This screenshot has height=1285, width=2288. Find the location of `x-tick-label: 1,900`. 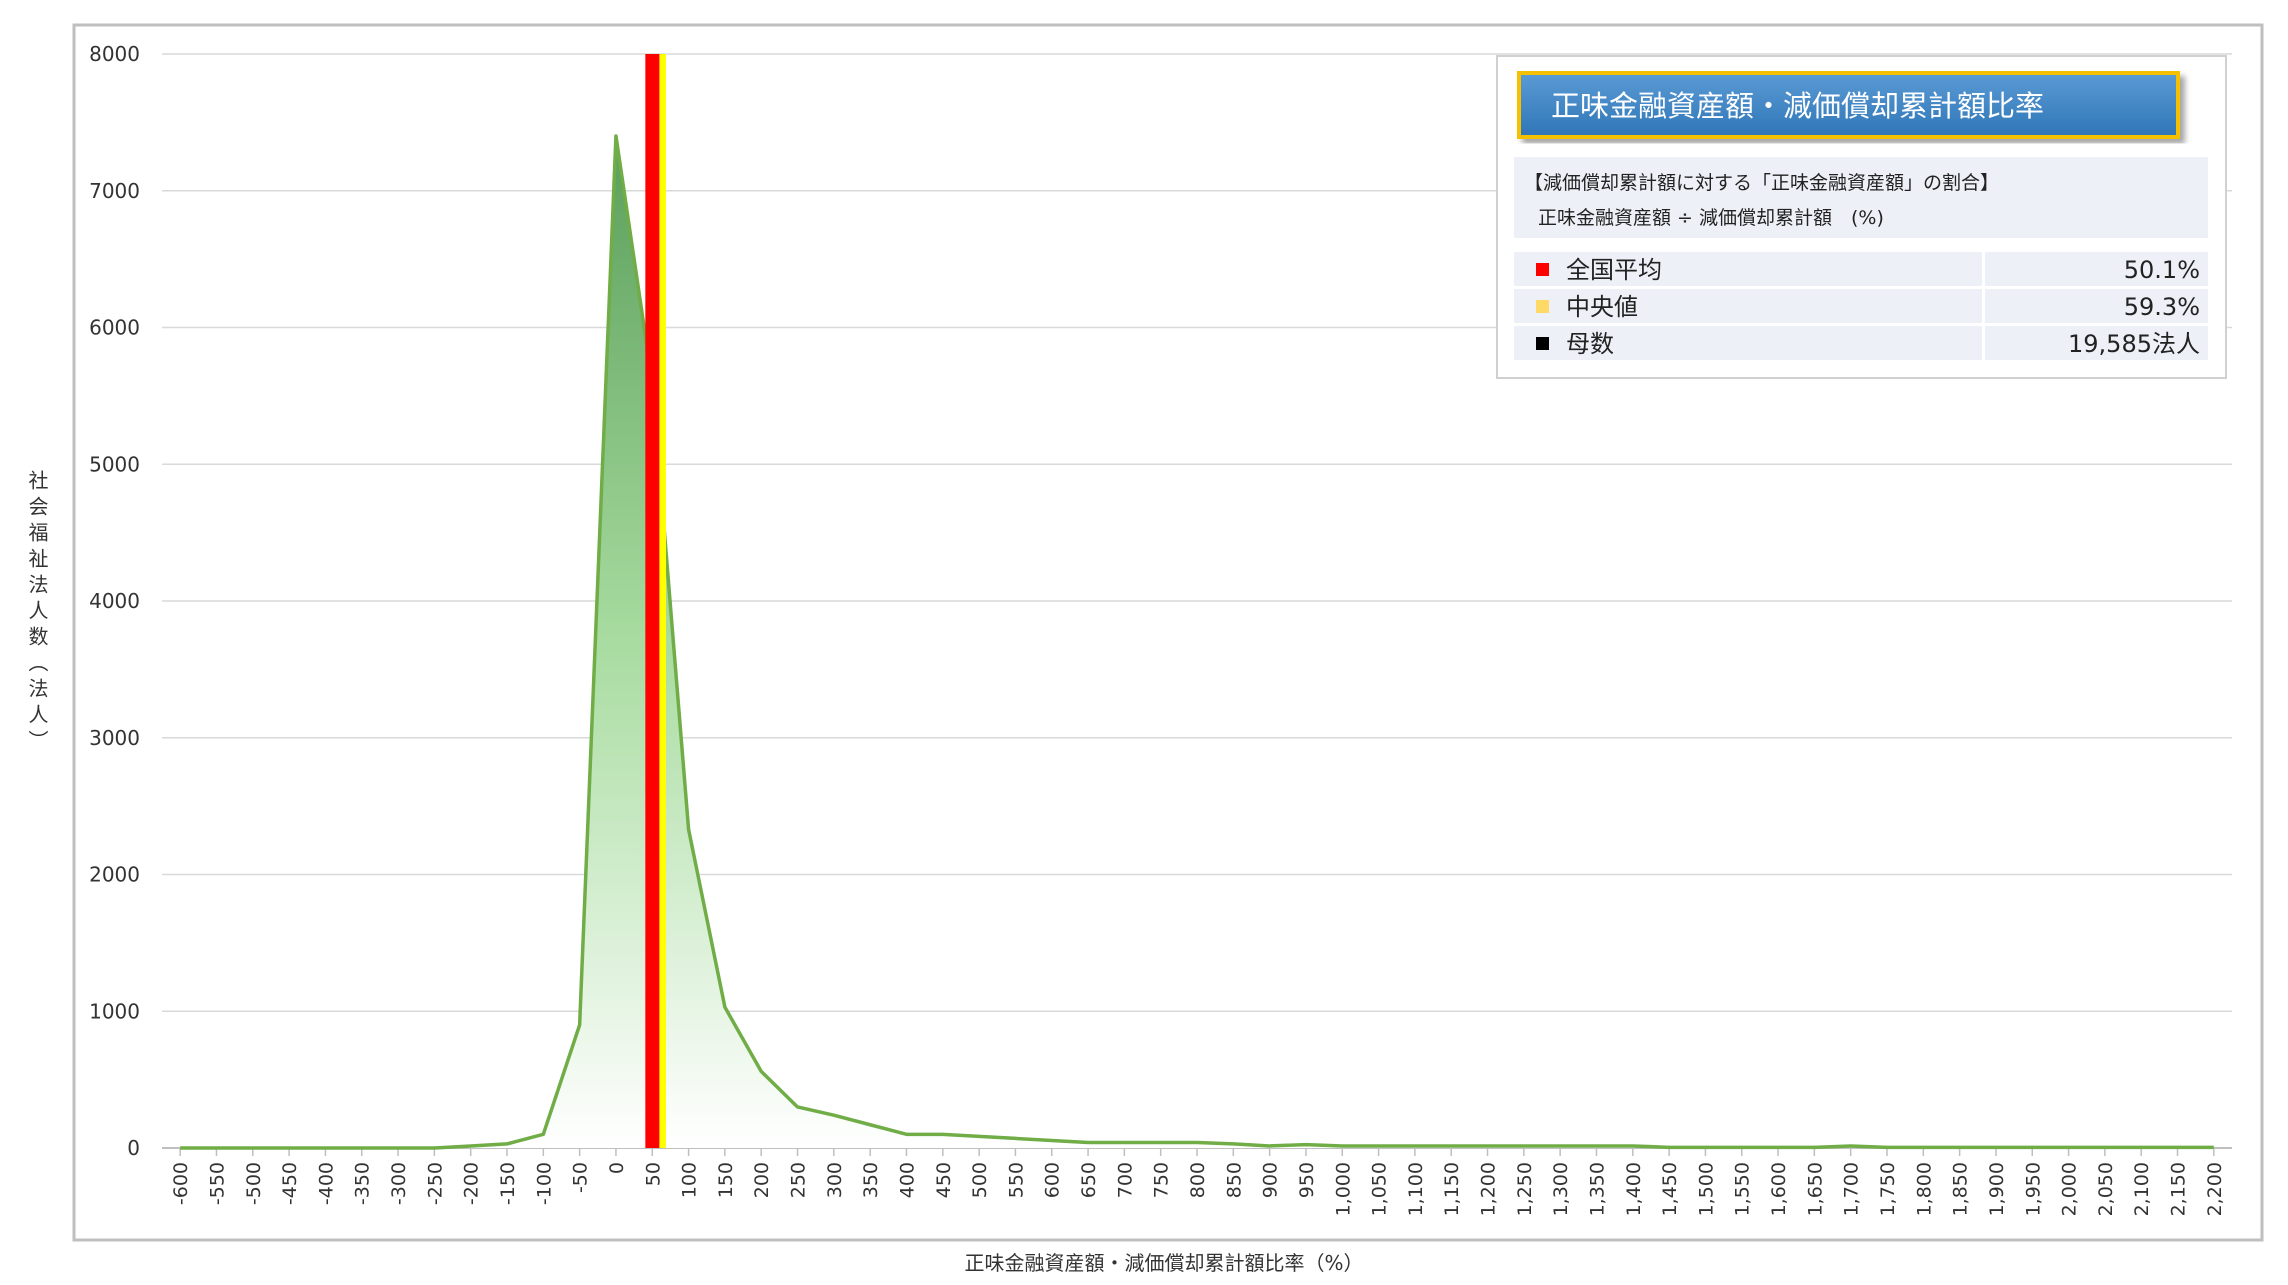

x-tick-label: 1,900 is located at coordinates (1997, 1189).